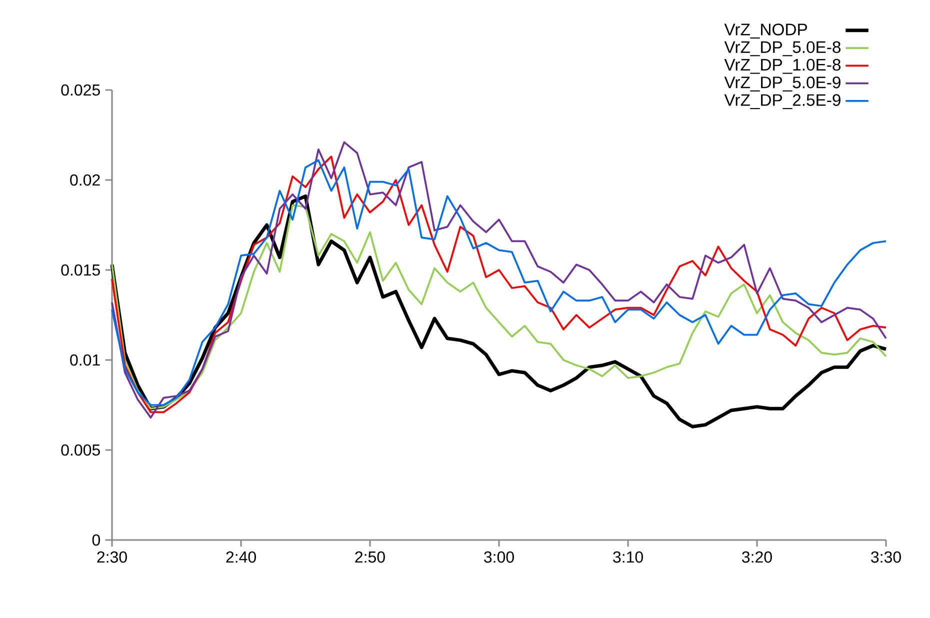 The width and height of the screenshot is (930, 618). I want to click on x-tick-label: 2:50, so click(370, 557).